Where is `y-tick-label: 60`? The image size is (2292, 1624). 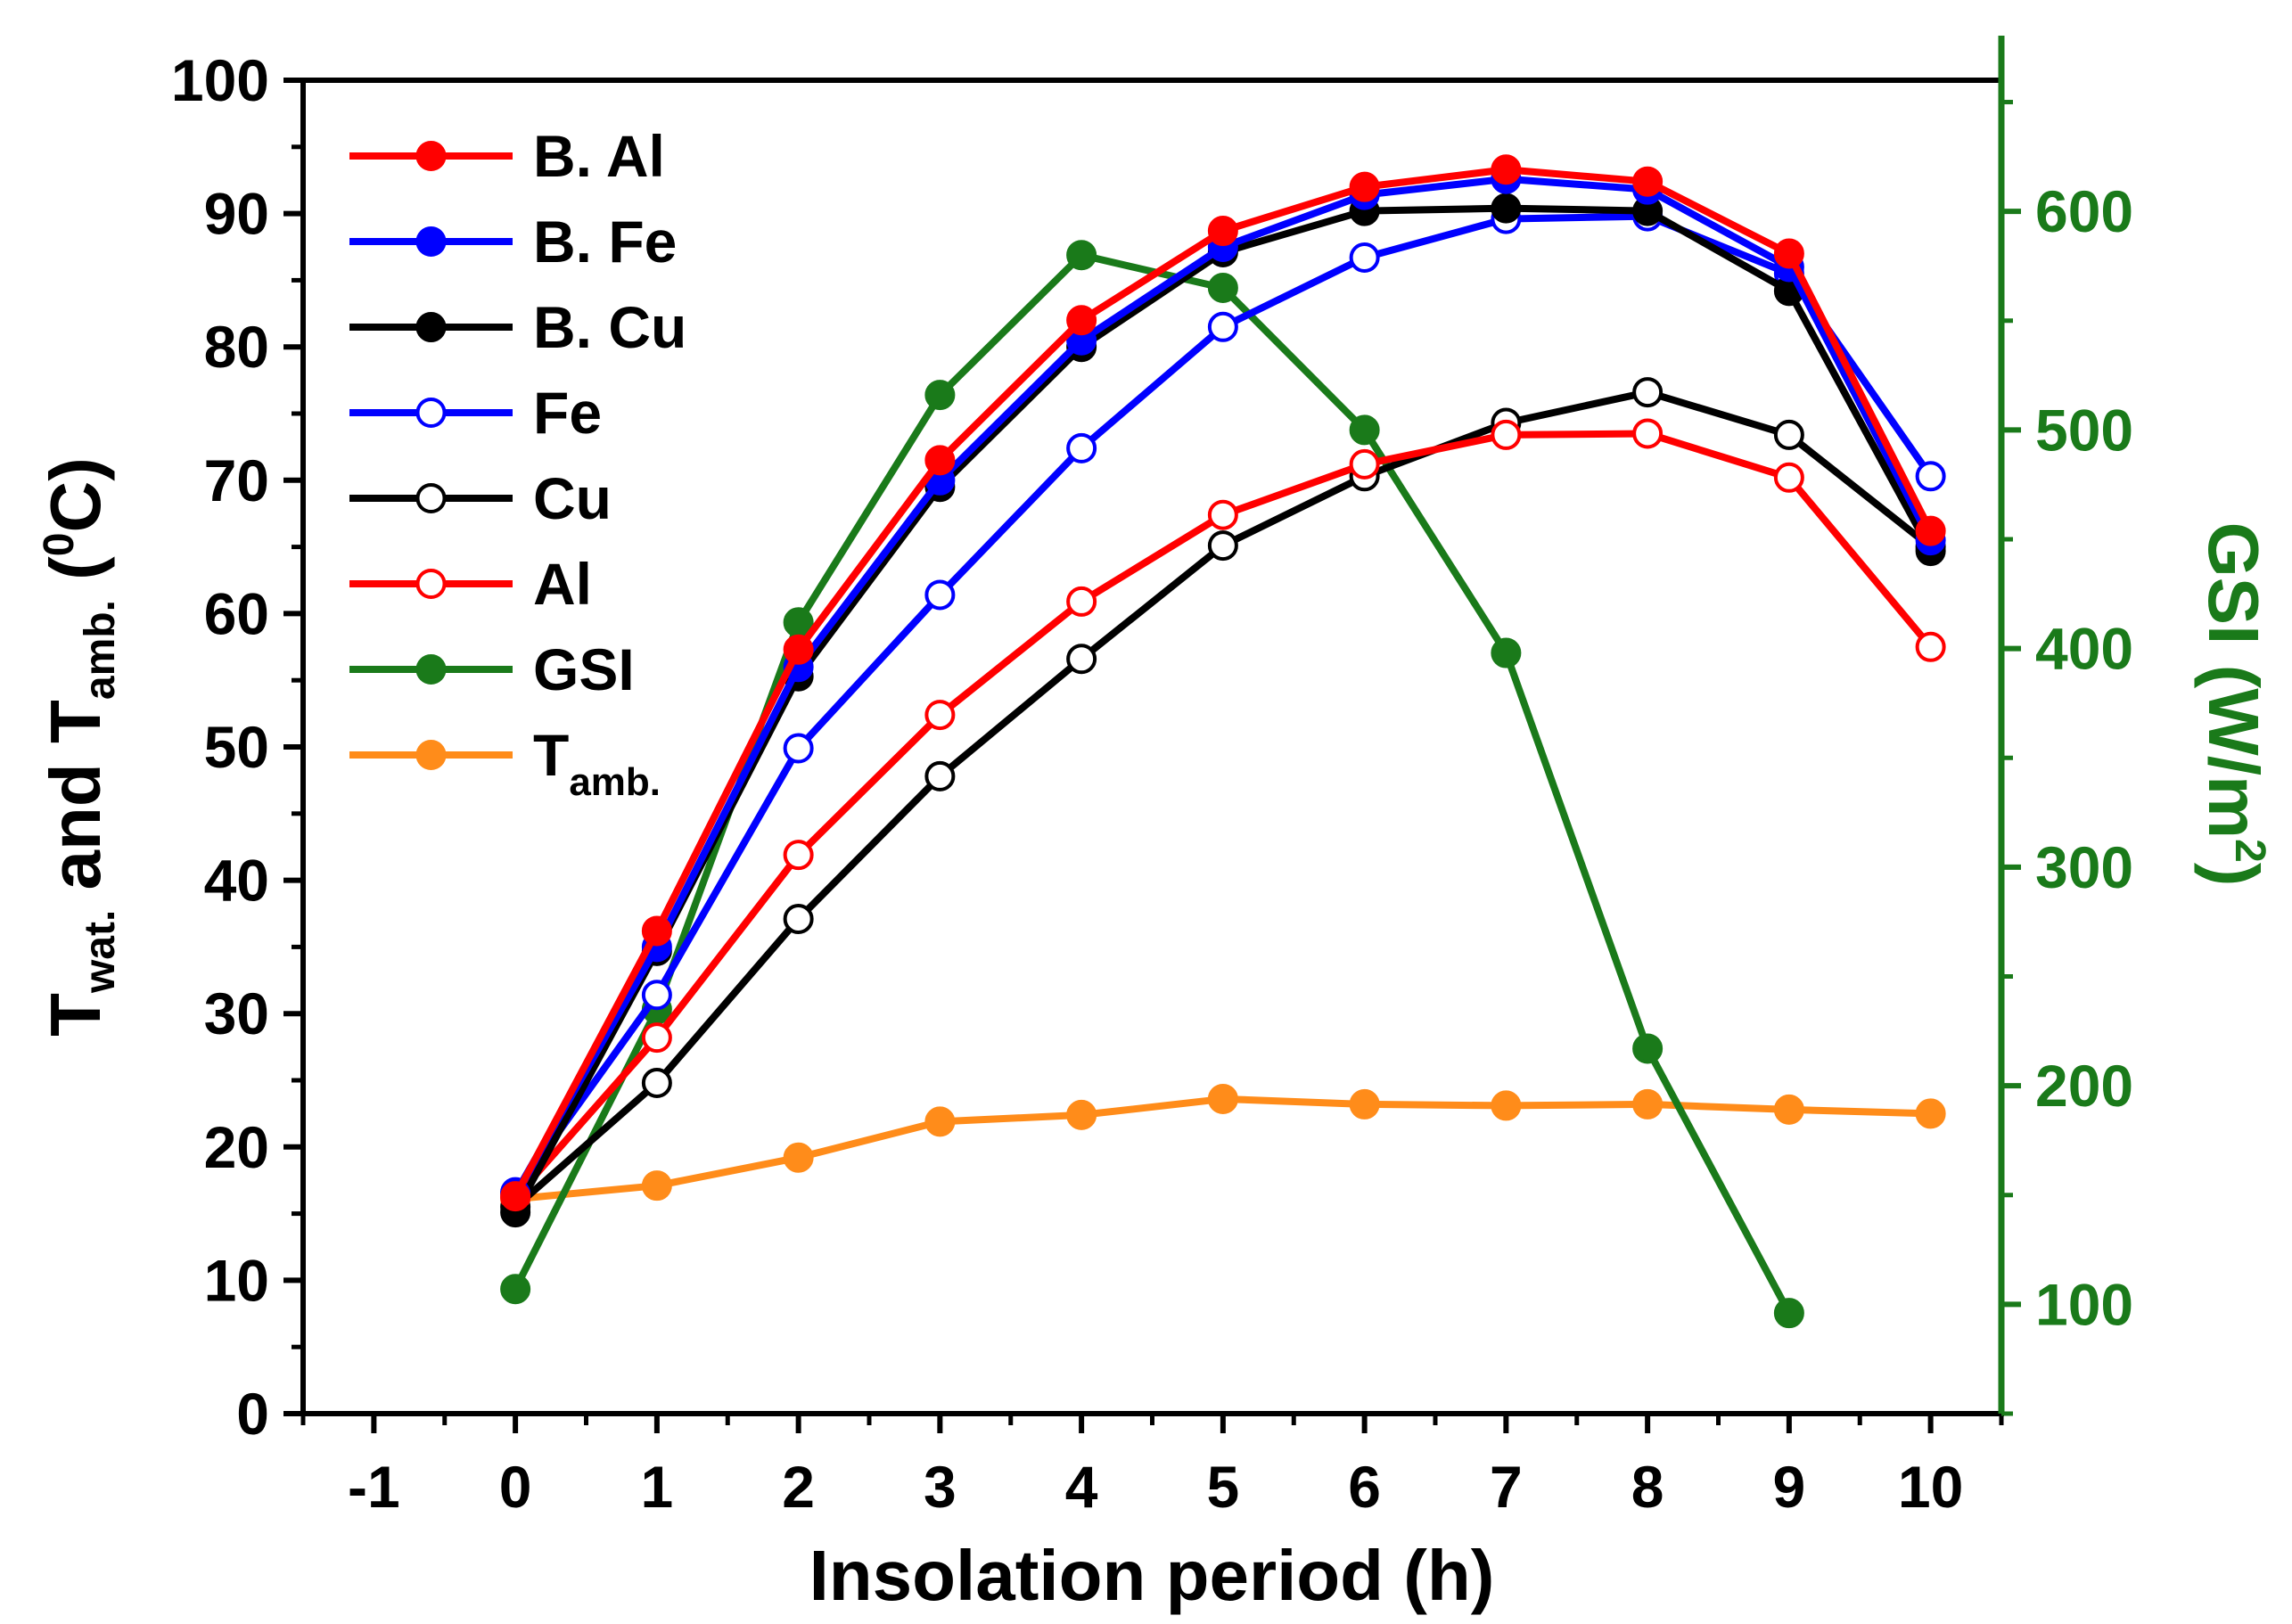
y-tick-label: 60 is located at coordinates (236, 613).